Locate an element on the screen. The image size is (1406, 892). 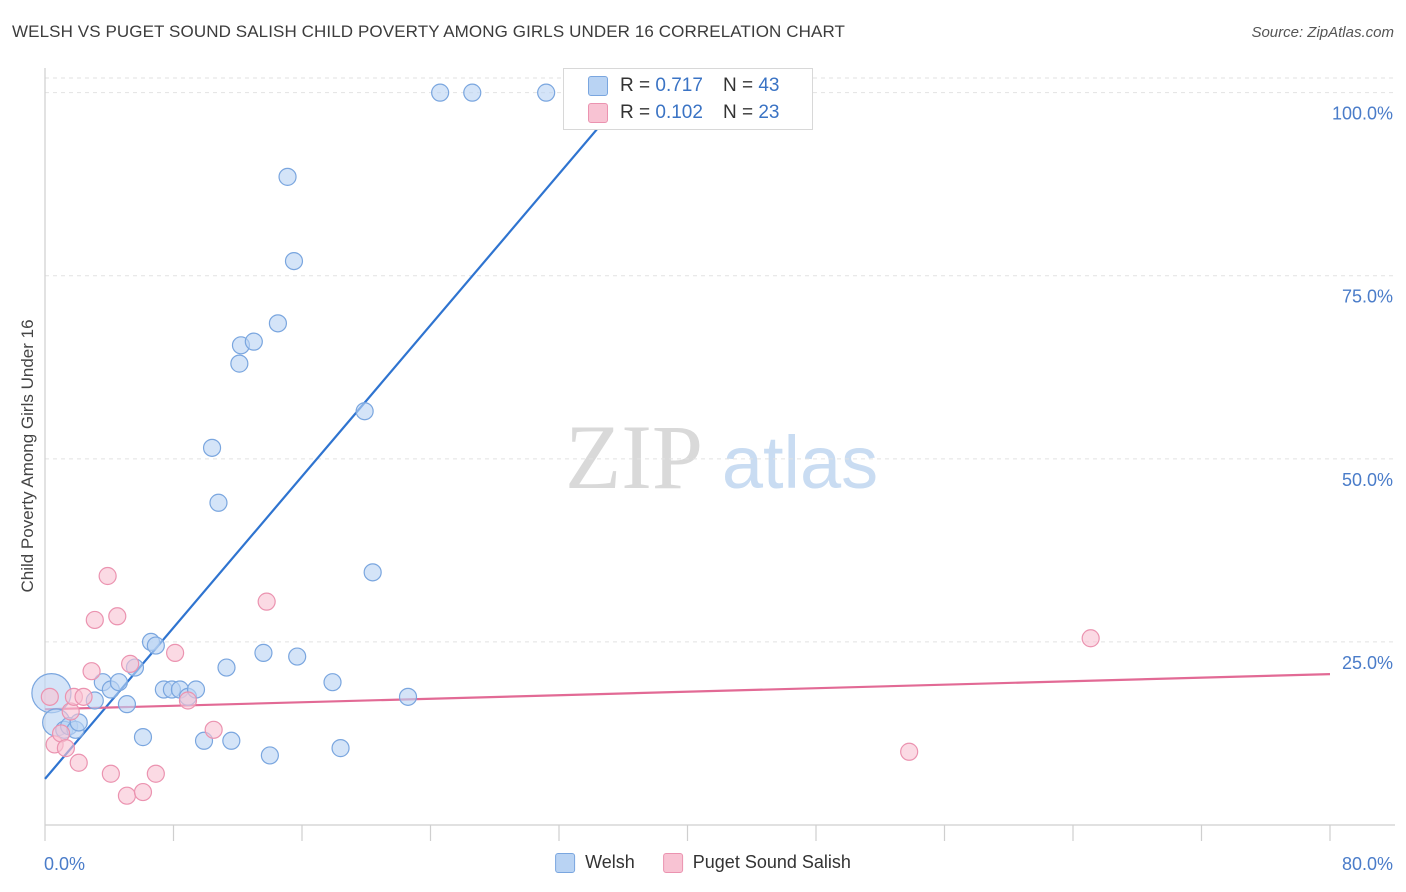
welsh-r-value: 0.717 is located at coordinates (679, 85).